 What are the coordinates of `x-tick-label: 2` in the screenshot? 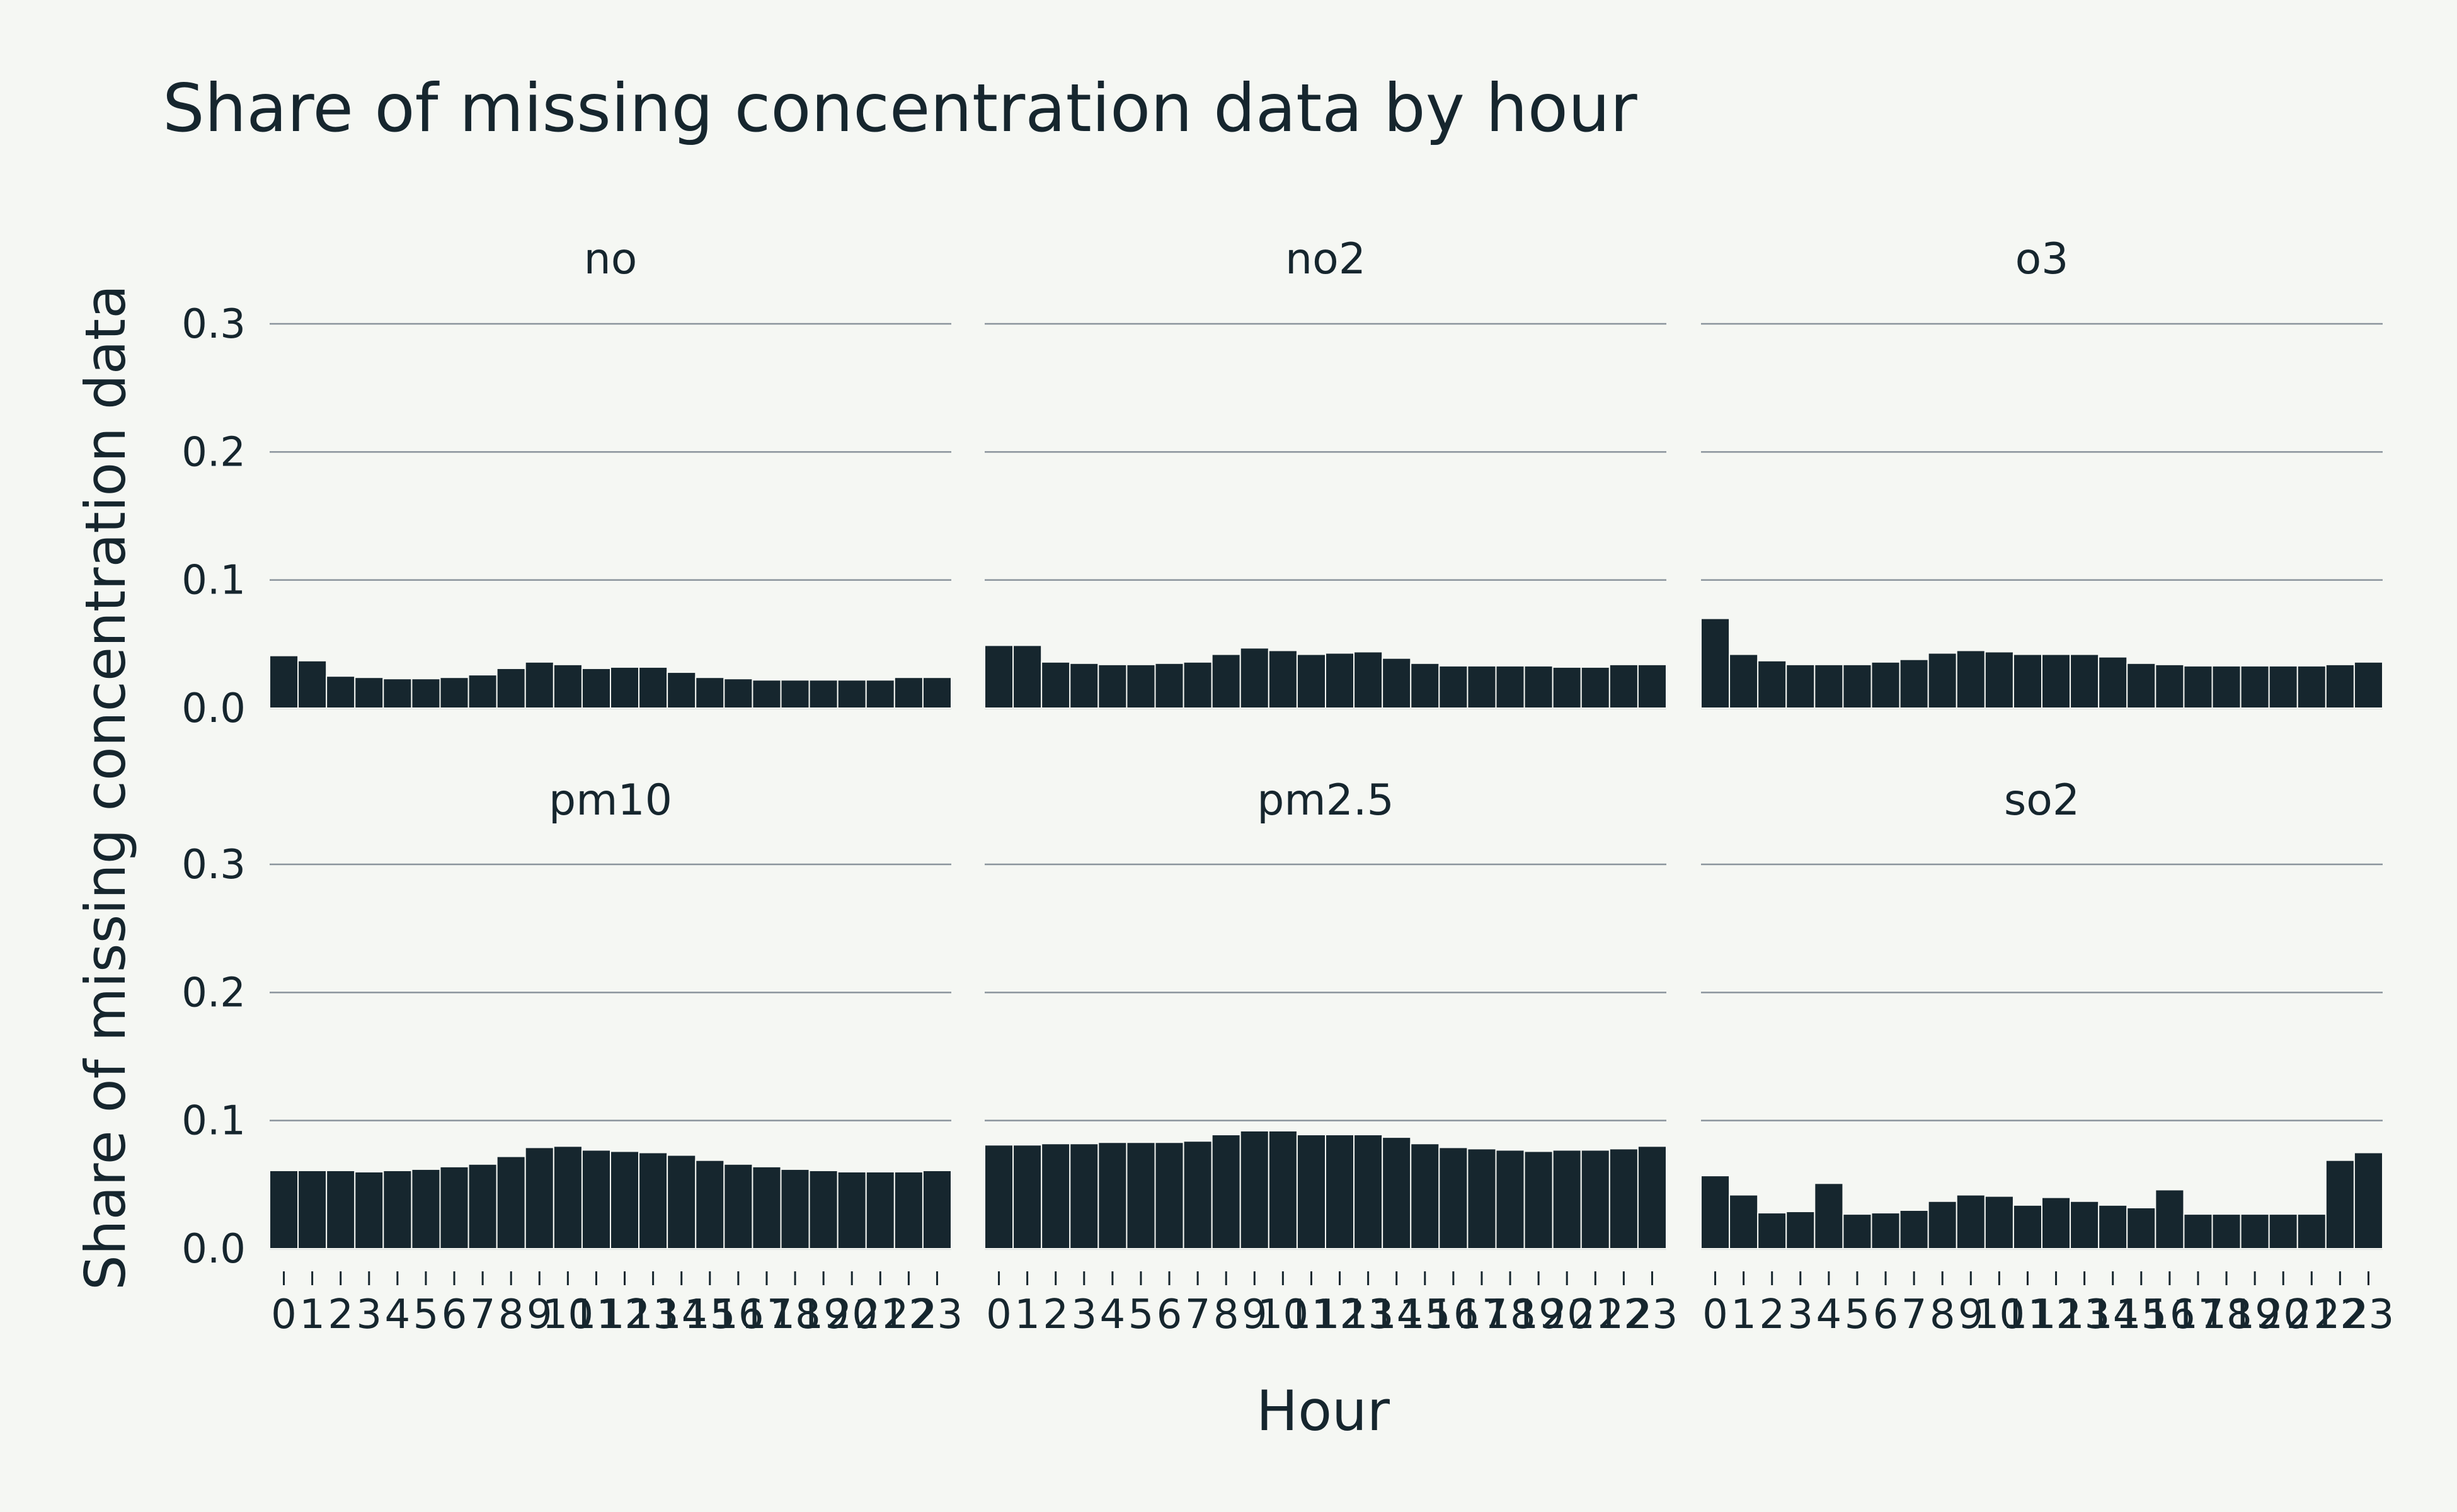 It's located at (1772, 1315).